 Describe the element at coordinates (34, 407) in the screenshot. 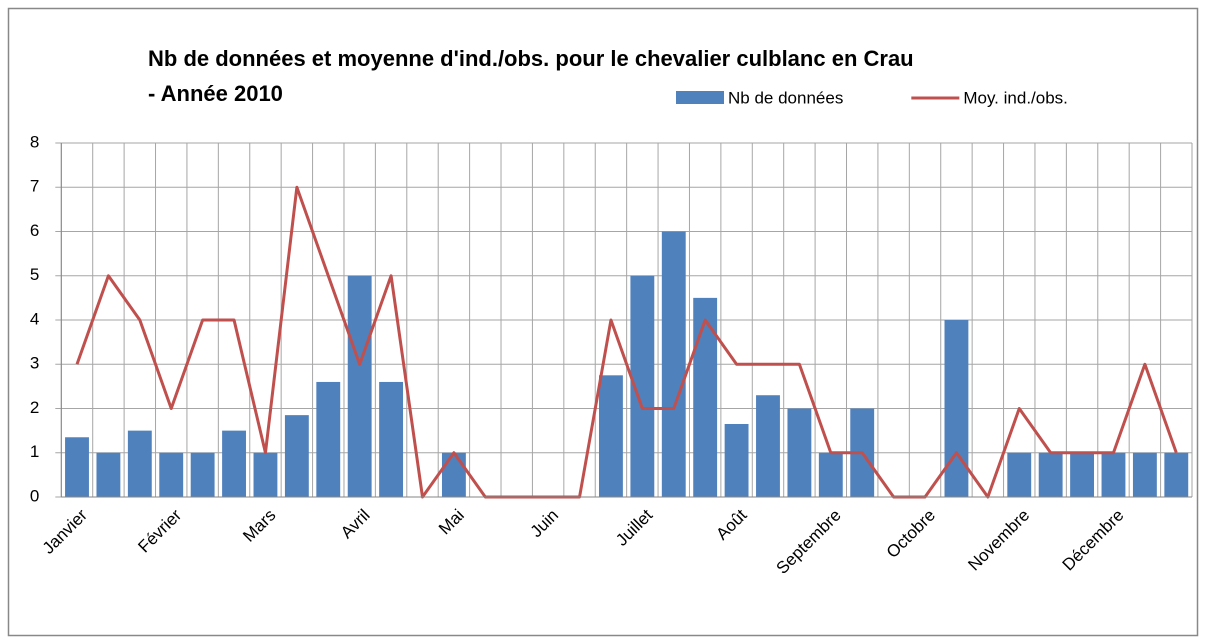

I see `y-tick-label: 2` at that location.